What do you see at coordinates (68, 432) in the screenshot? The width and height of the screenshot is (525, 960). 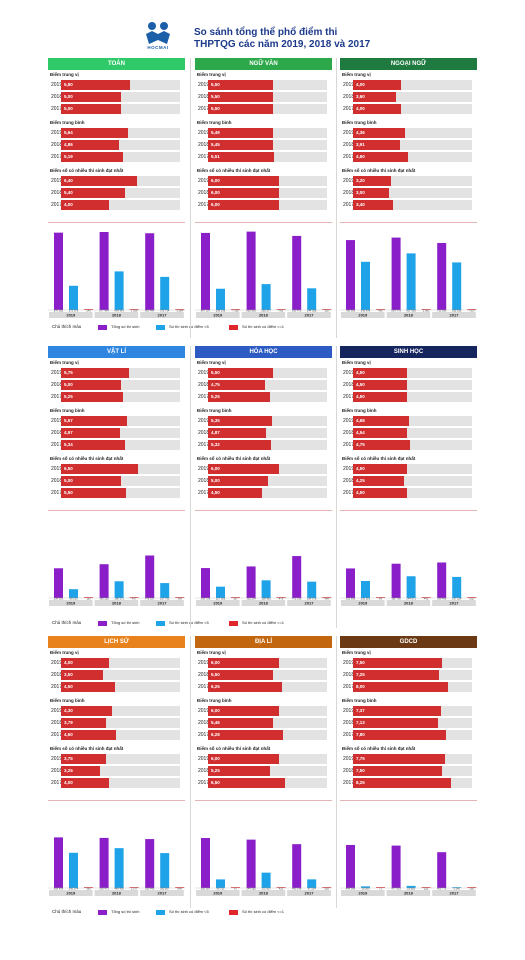 I see `metric-value: 4,97` at bounding box center [68, 432].